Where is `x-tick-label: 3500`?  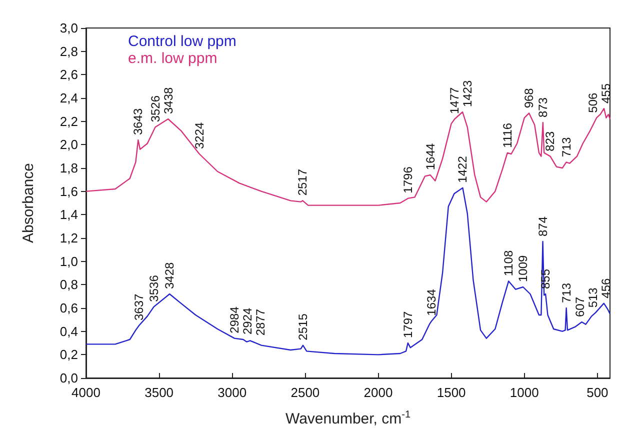 x-tick-label: 3500 is located at coordinates (159, 392).